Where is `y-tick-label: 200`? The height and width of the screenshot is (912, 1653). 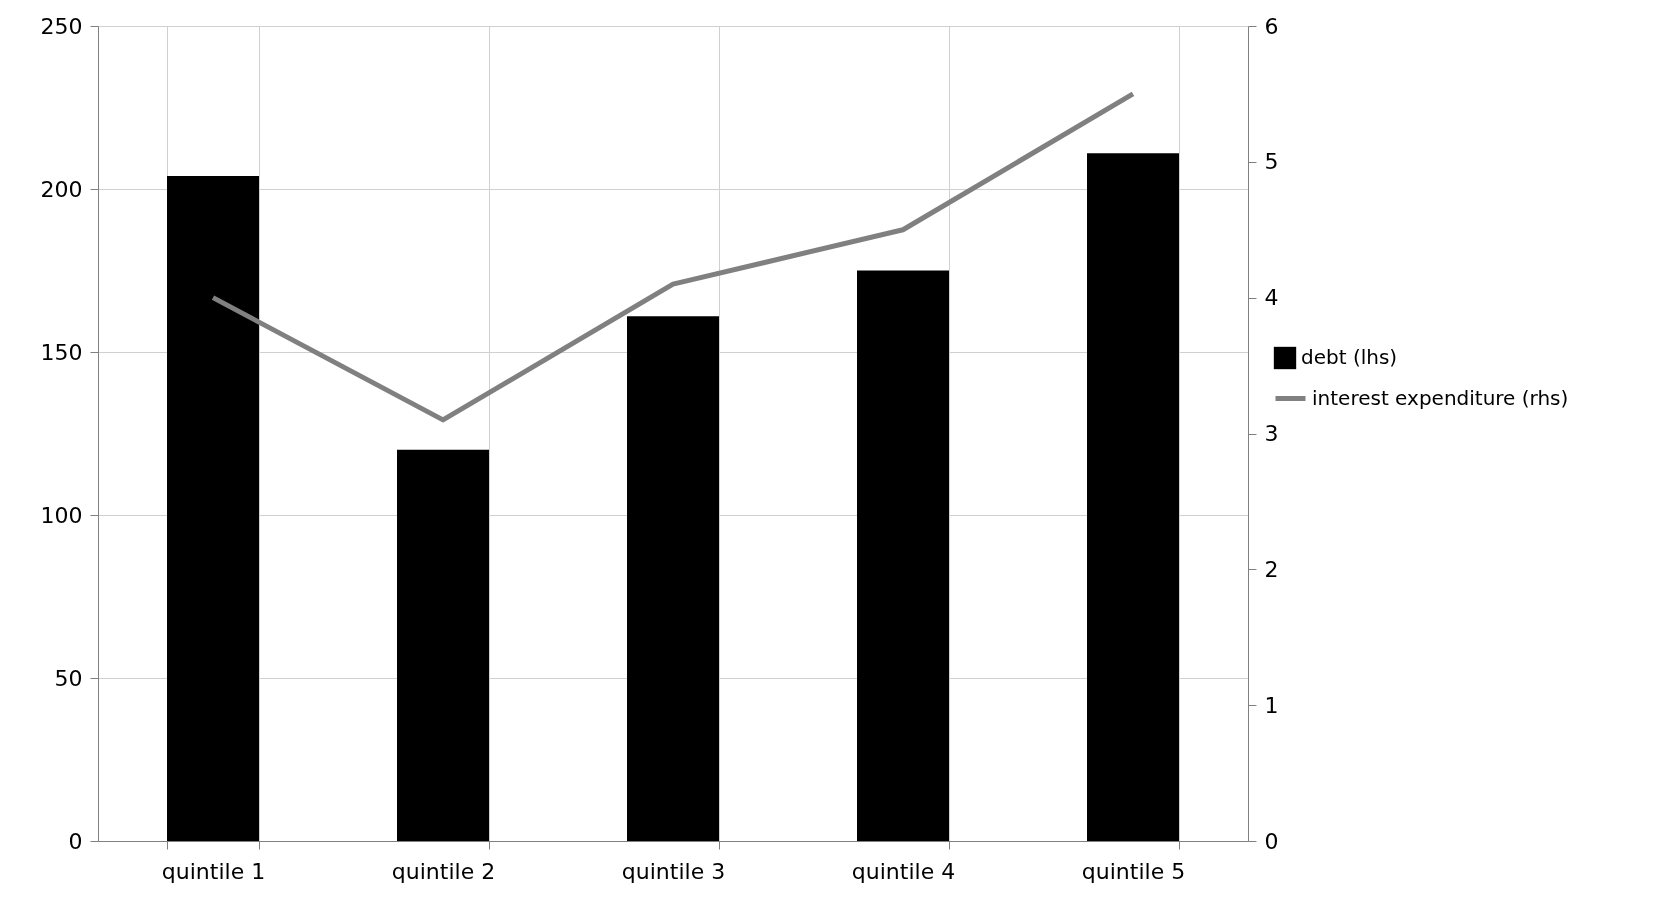 y-tick-label: 200 is located at coordinates (61, 189).